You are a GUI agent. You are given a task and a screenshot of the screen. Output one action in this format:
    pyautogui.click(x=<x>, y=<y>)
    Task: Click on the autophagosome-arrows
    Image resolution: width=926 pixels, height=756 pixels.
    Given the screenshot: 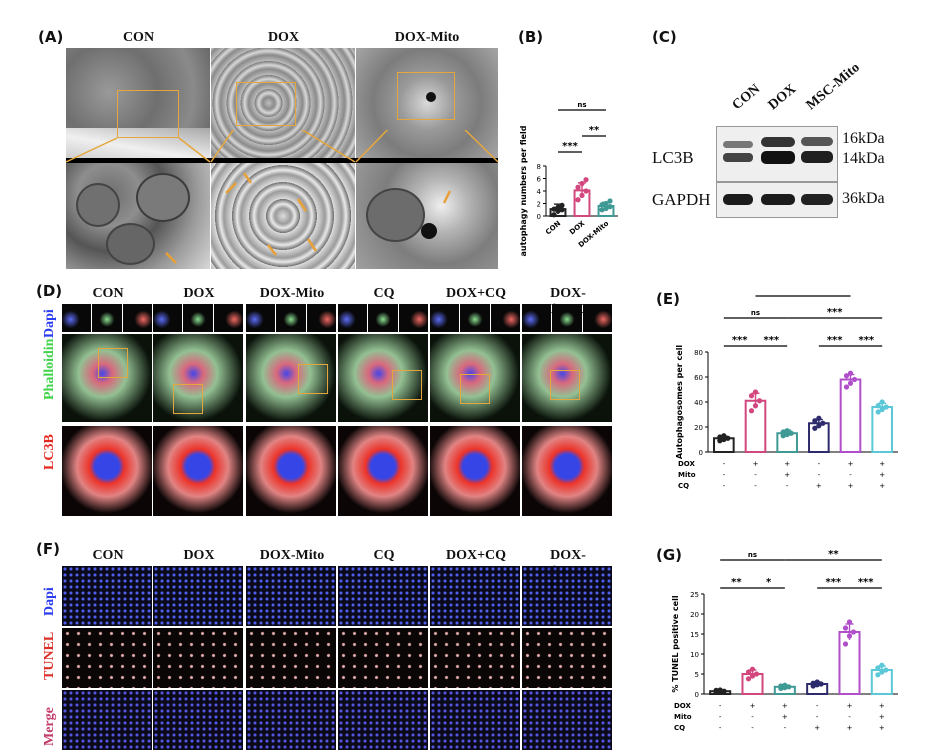 What is the action you would take?
    pyautogui.click(x=308, y=218)
    